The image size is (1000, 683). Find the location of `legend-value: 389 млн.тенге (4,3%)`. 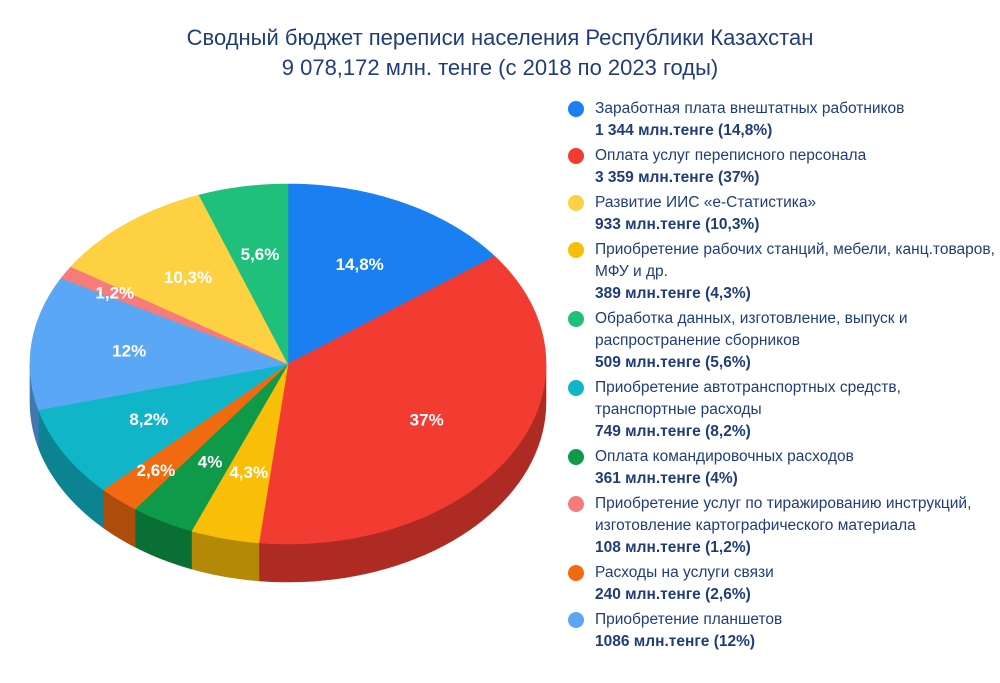

legend-value: 389 млн.тенге (4,3%) is located at coordinates (673, 293).